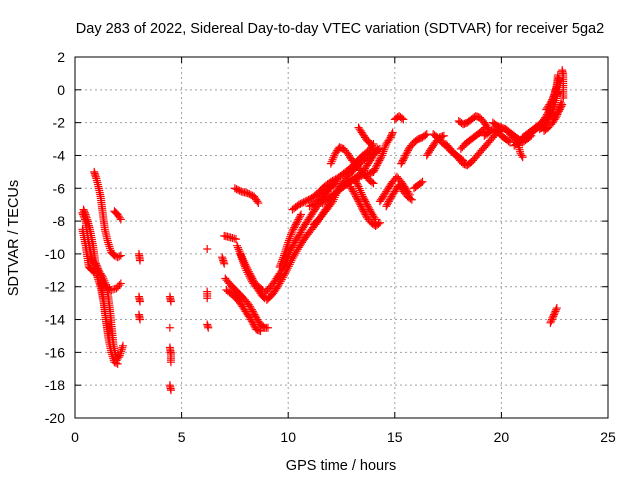 The width and height of the screenshot is (640, 480). I want to click on y-tick-label: -10, so click(55, 254).